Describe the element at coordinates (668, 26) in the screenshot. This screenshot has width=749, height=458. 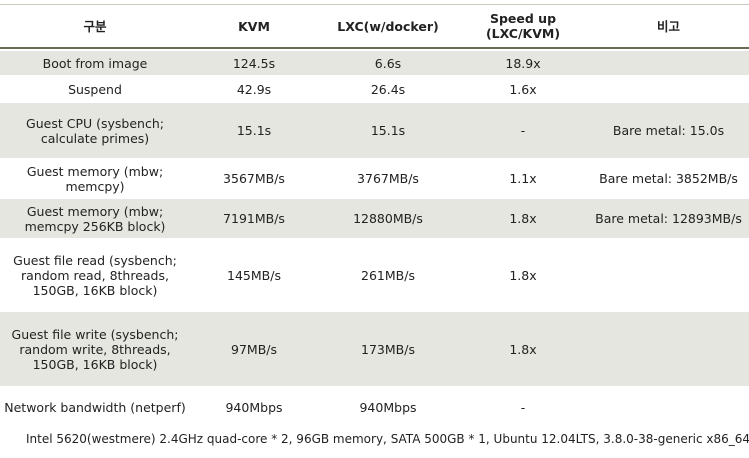
I see `header-cell: 비고` at that location.